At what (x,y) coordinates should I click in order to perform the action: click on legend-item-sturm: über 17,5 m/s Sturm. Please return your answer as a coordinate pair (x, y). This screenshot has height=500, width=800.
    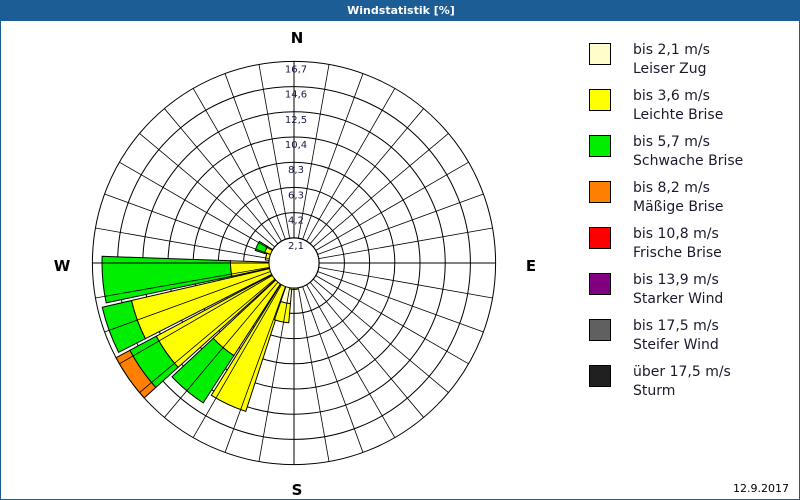
    Looking at the image, I should click on (689, 387).